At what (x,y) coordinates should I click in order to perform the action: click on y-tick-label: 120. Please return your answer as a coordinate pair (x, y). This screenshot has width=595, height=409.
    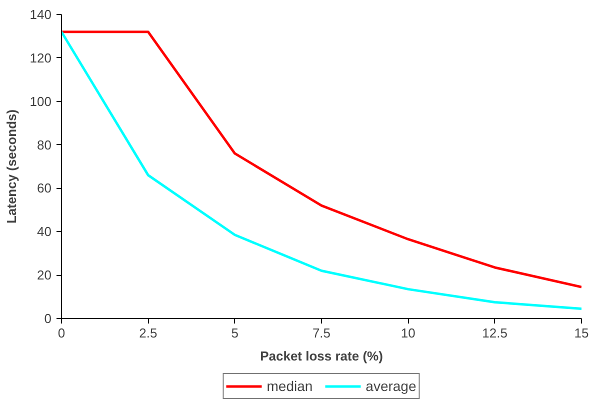
    Looking at the image, I should click on (41, 58).